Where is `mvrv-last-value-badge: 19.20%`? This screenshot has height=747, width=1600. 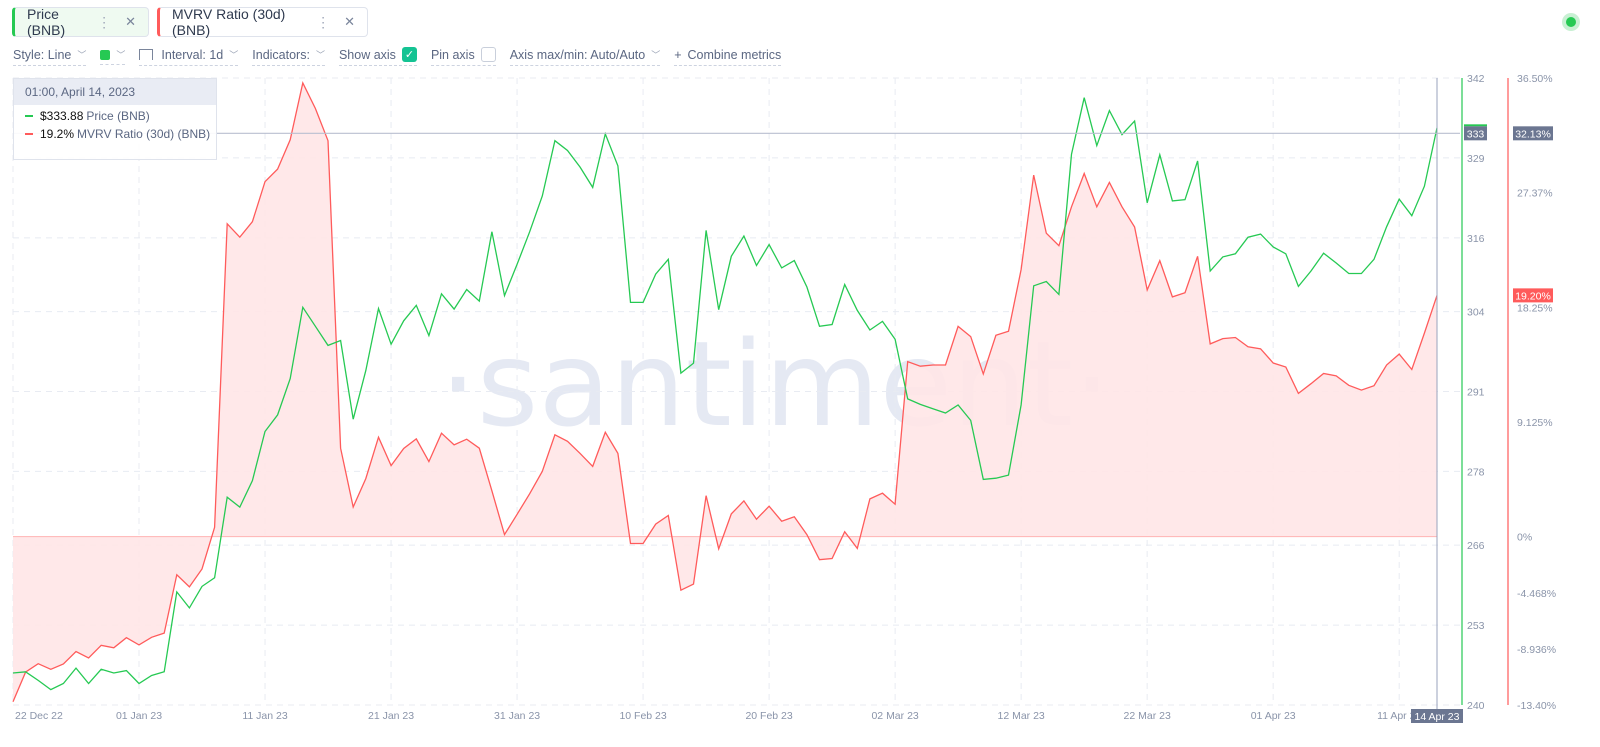 mvrv-last-value-badge: 19.20% is located at coordinates (1533, 296).